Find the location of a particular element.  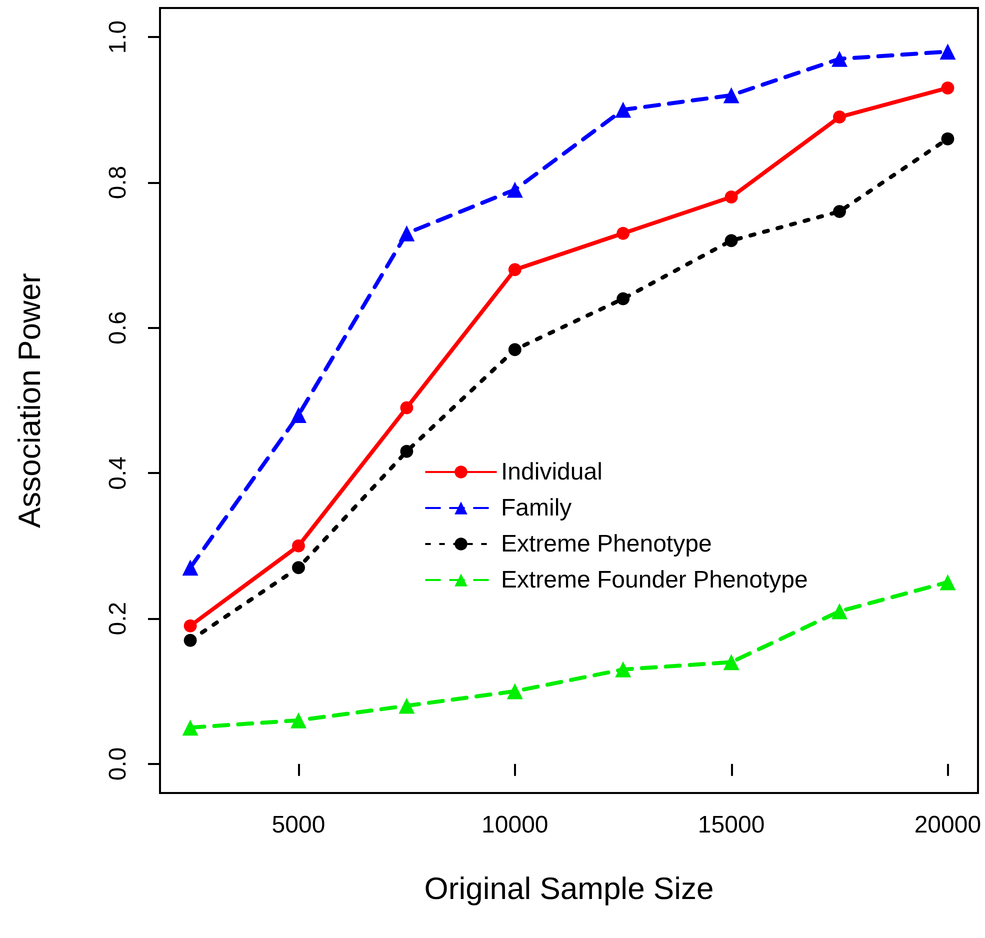

x-tick-label: 15000 is located at coordinates (731, 825).